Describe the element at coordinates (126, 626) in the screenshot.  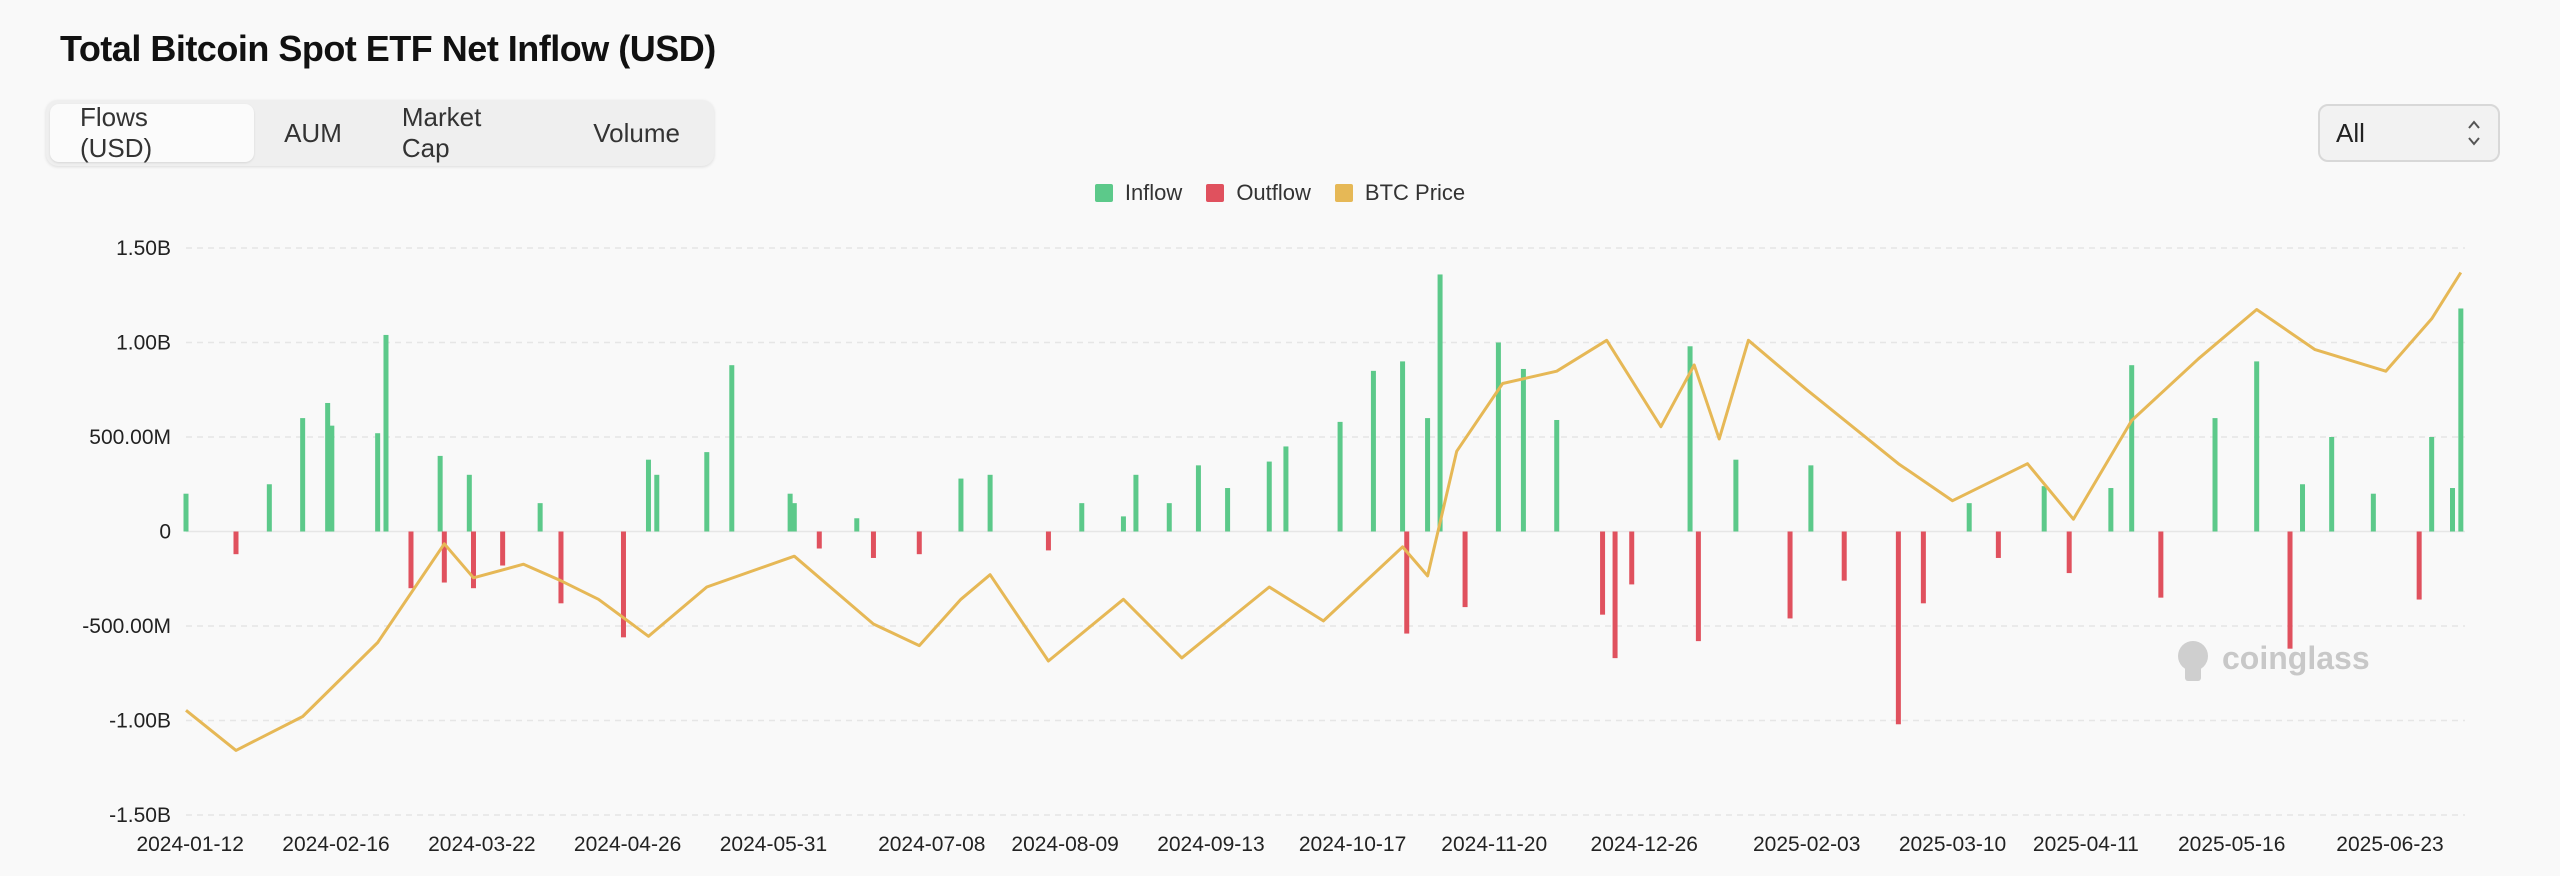
I see `y-tick-label: -500.00M` at that location.